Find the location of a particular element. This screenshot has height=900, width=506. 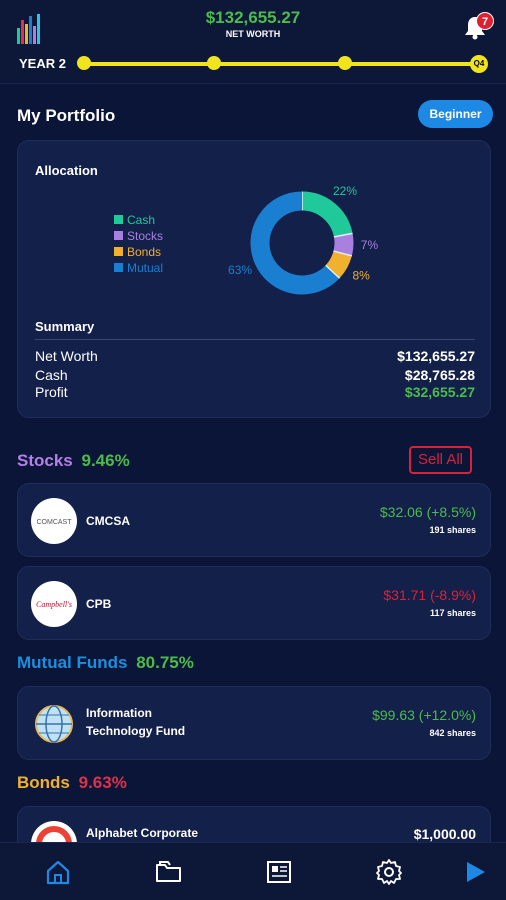

legend-item-cash: Cash is located at coordinates (138, 220).